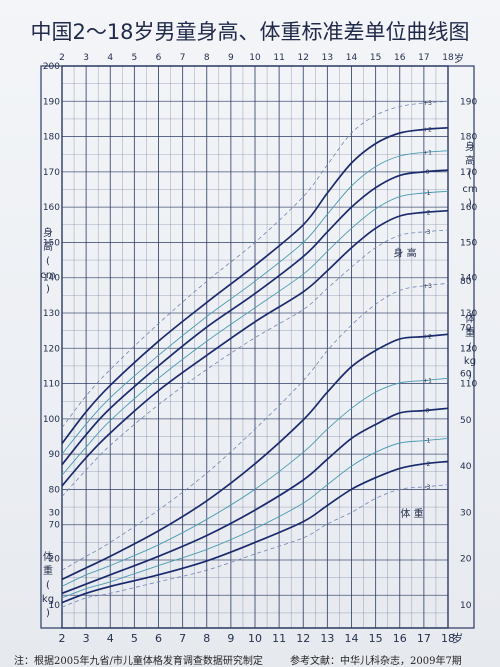  I want to click on weight-tick-right: 50, so click(466, 421).